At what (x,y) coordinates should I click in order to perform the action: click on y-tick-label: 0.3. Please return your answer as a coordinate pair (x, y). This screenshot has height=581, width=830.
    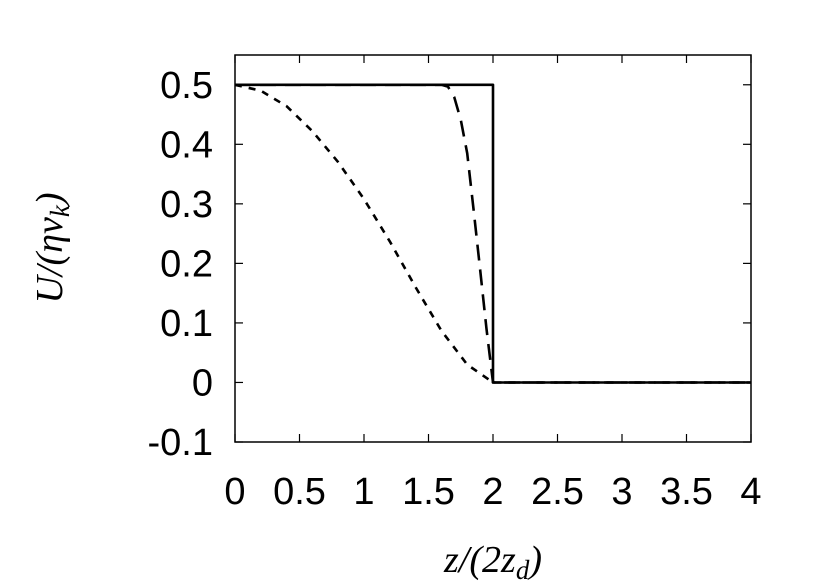
    Looking at the image, I should click on (186, 205).